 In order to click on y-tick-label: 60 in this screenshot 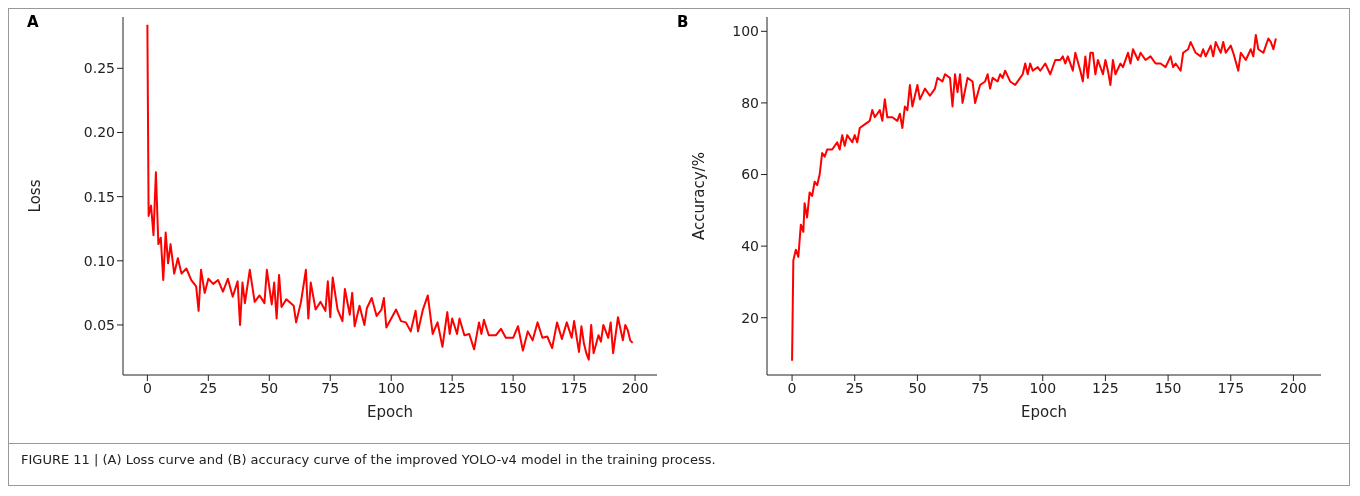, I will do `click(750, 174)`.